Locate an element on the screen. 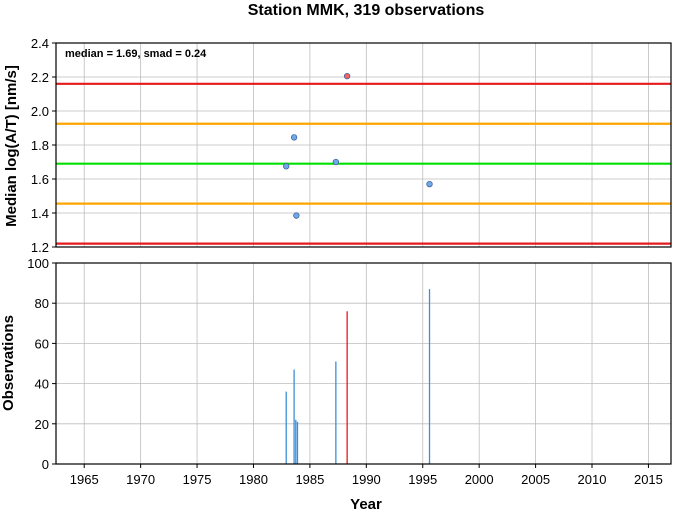  top-y-tick-label: 2.2 is located at coordinates (40, 77).